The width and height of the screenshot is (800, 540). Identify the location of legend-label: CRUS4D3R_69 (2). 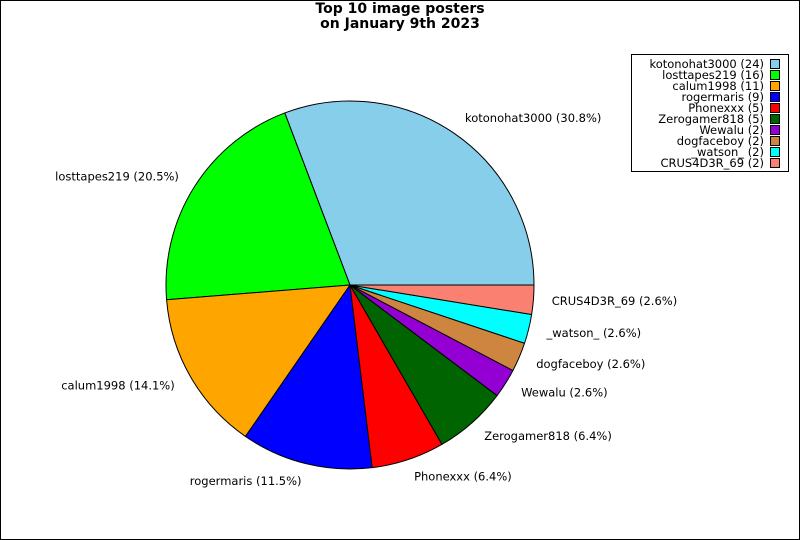
(712, 163).